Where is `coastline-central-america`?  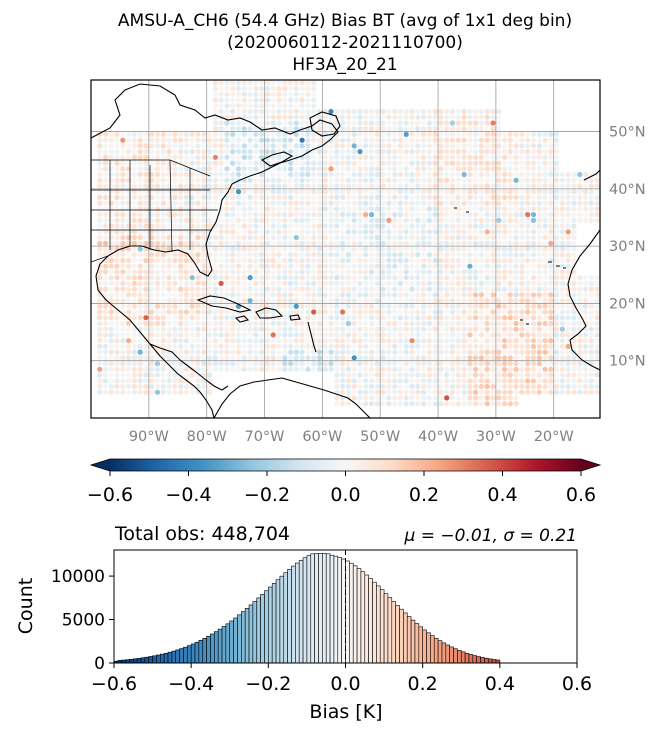 coastline-central-america is located at coordinates (189, 367).